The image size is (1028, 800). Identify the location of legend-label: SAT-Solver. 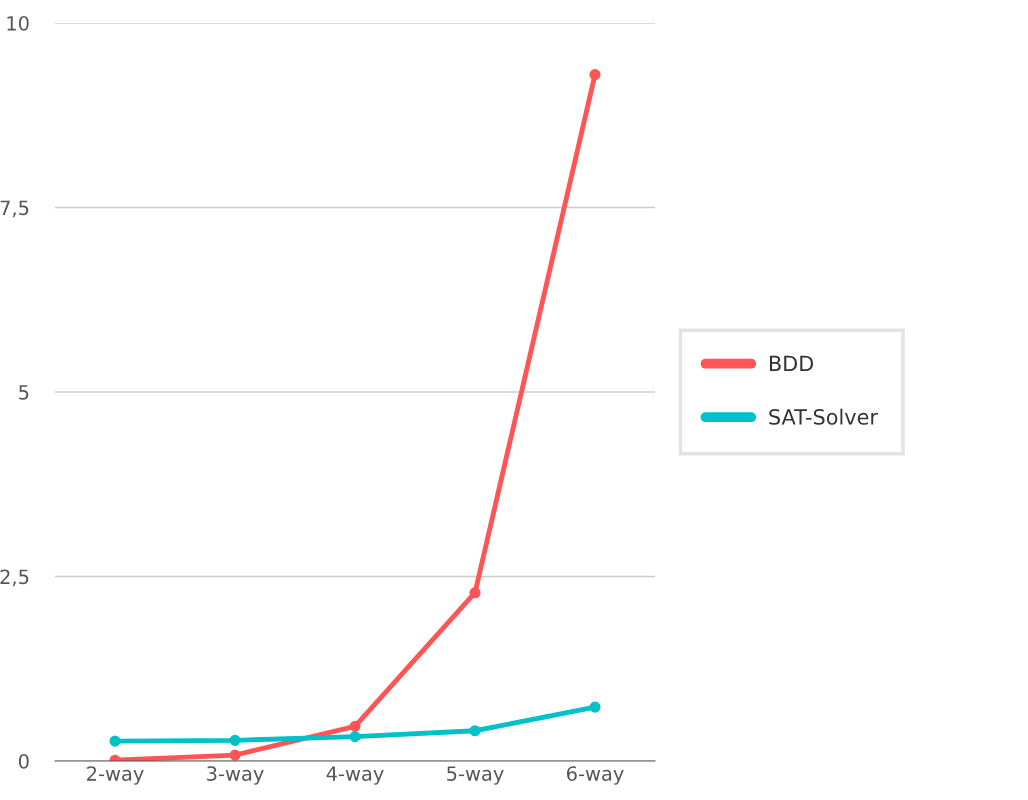
(823, 416).